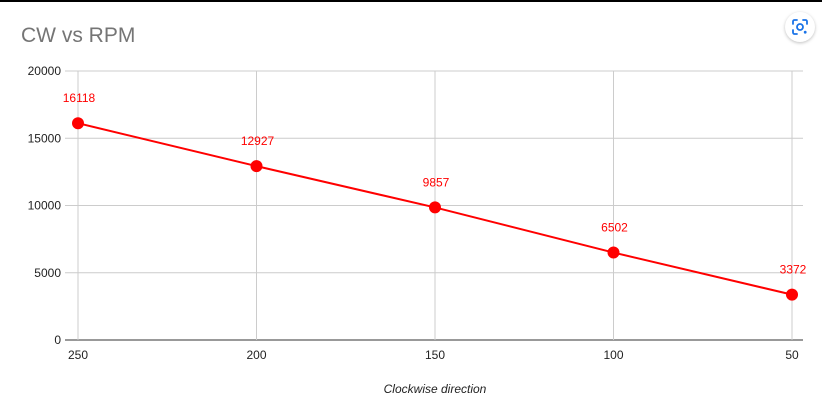 The height and width of the screenshot is (418, 822). Describe the element at coordinates (256, 355) in the screenshot. I see `x-tick-label: 200` at that location.